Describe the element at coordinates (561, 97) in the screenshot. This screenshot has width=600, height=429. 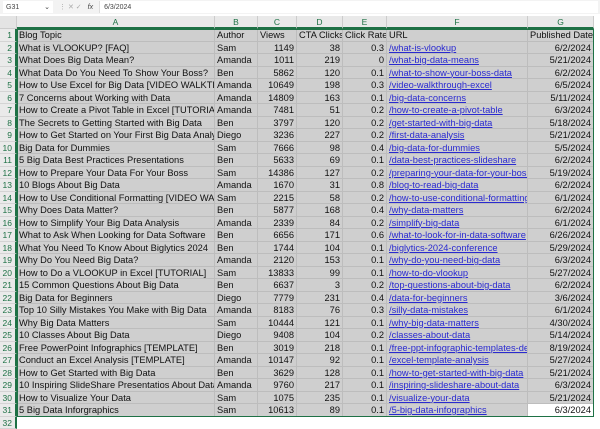
I see `table-cell: 5/11/2024` at that location.